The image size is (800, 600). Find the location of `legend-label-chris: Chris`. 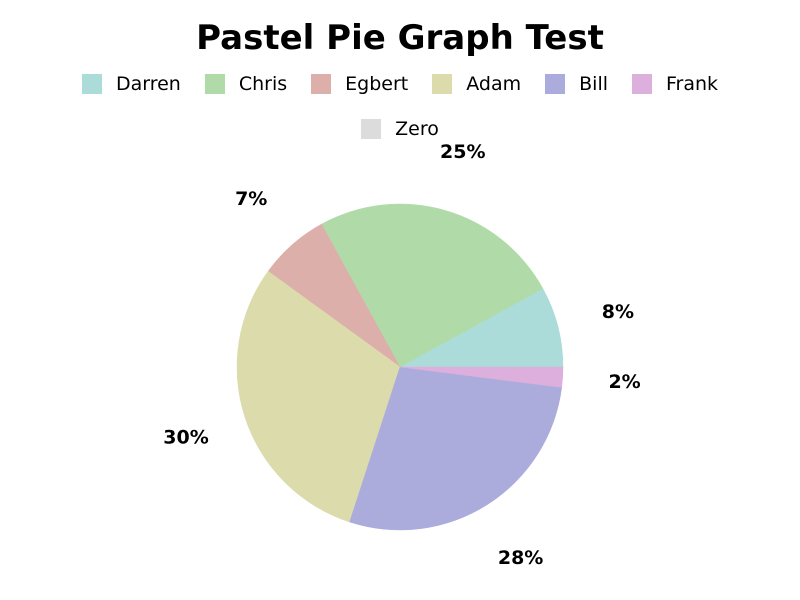

legend-label-chris: Chris is located at coordinates (263, 84).